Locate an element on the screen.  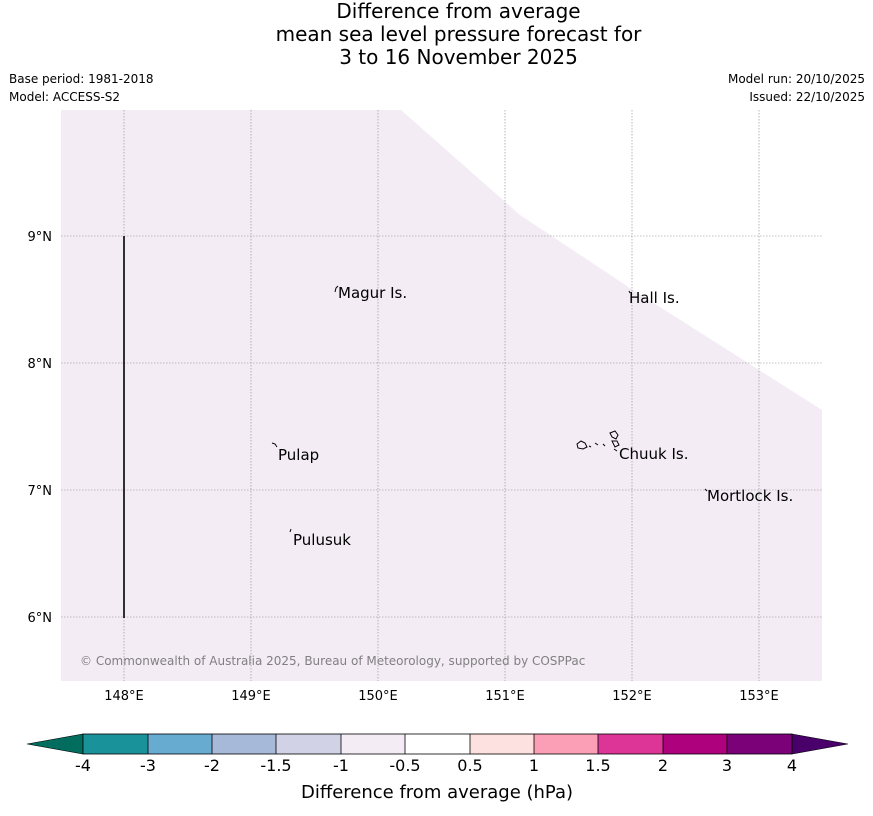
colorbar-tick-12: 4 is located at coordinates (792, 765).